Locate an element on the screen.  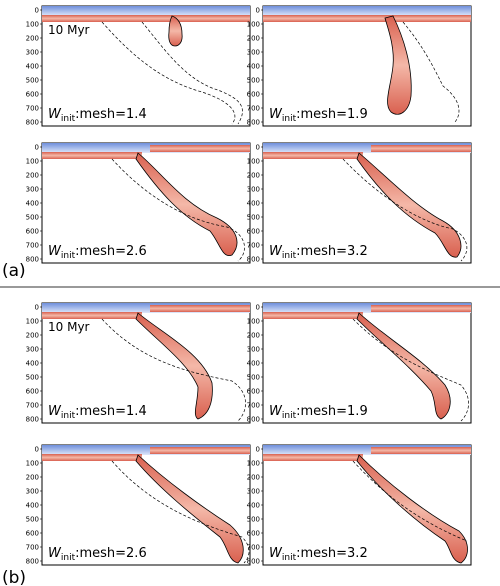
panel-a4: Winit:mesh=3.2 is located at coordinates (367, 203).